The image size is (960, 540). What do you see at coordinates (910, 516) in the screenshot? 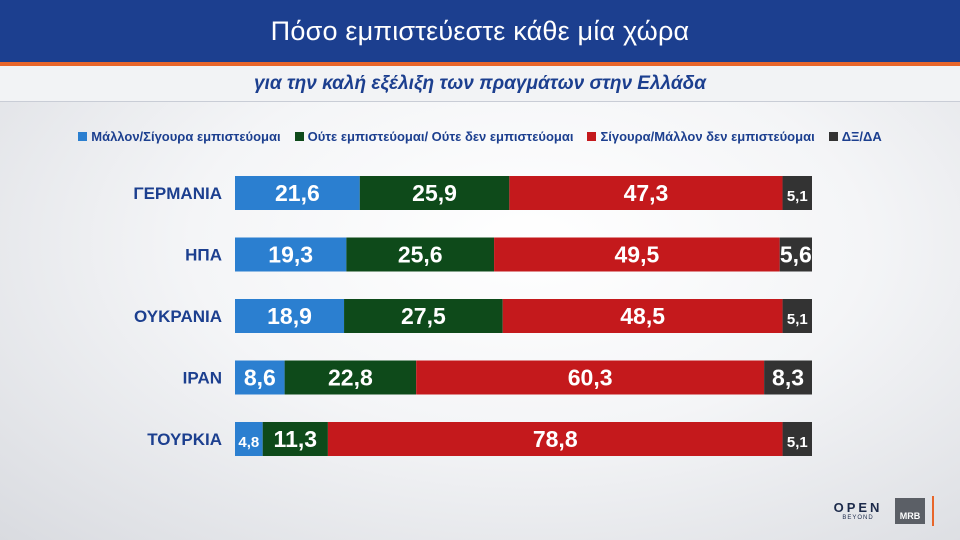
I see `mrb-logo-text: MRB` at bounding box center [910, 516].